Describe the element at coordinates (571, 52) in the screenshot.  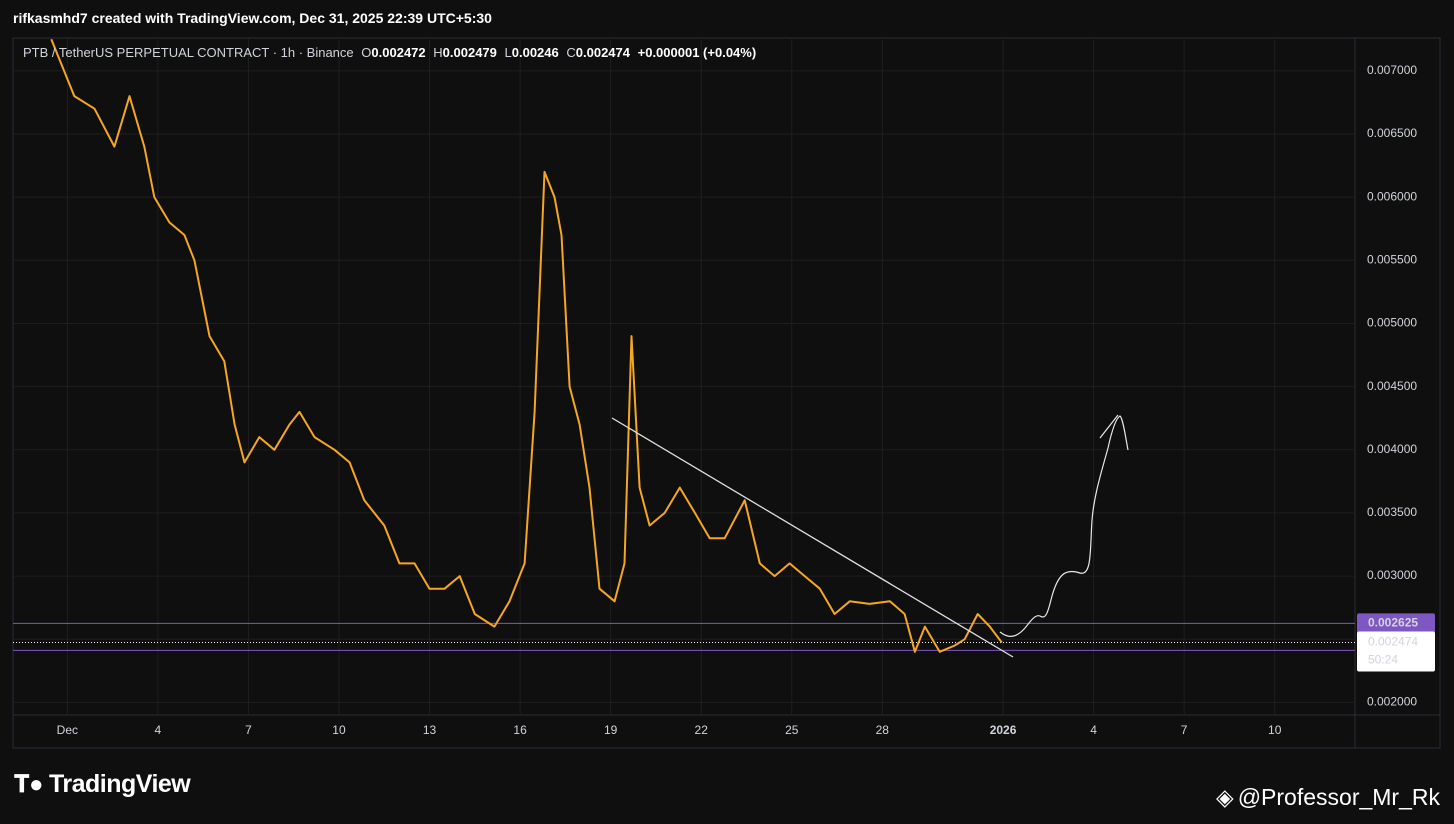
I see `ohlc-key: C` at that location.